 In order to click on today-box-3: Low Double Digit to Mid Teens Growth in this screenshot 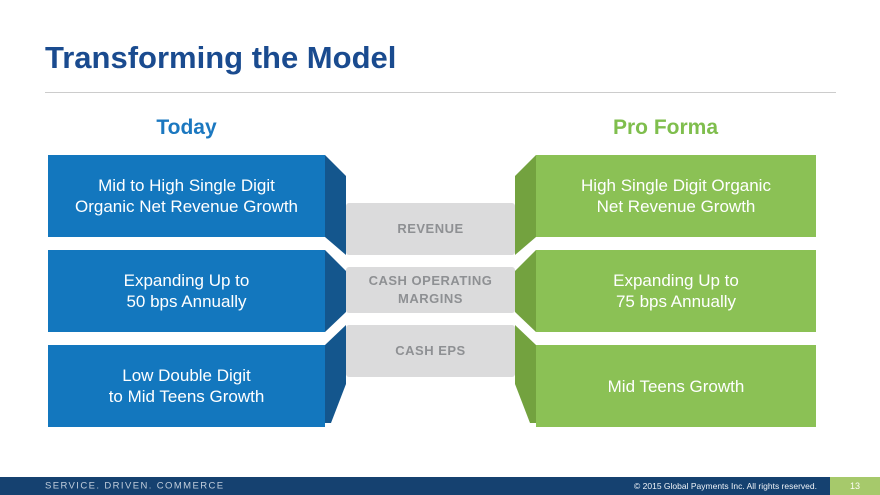, I will do `click(186, 386)`.